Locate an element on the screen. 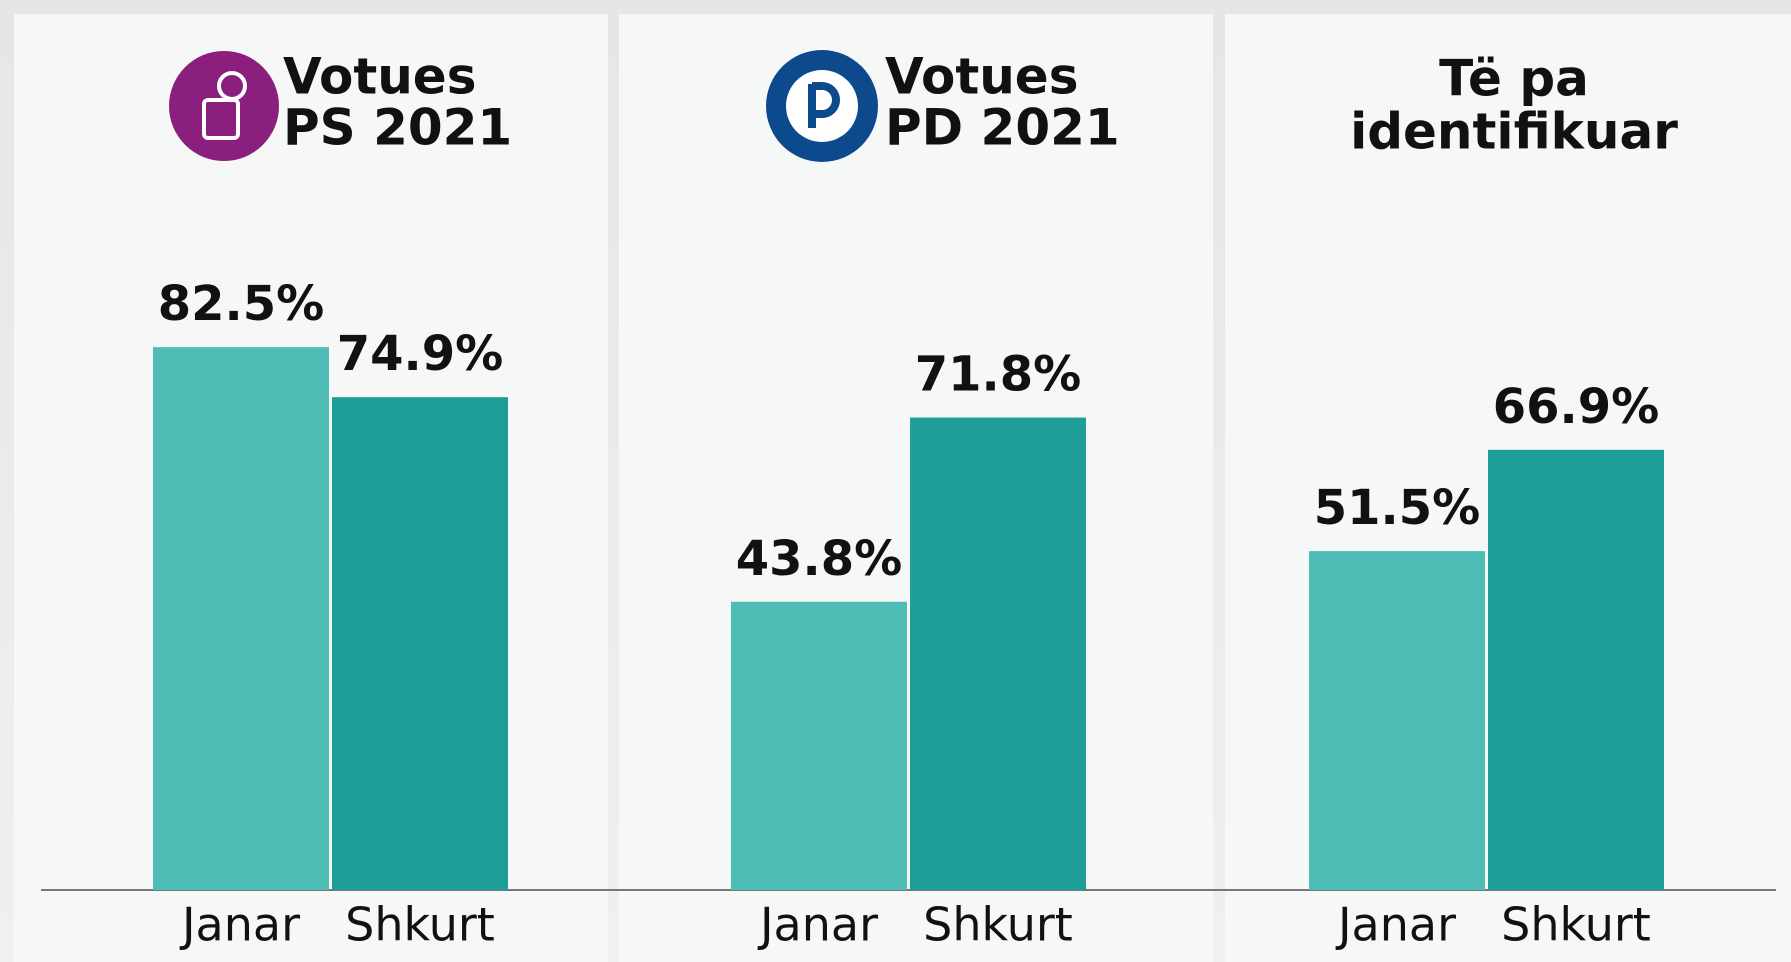 This screenshot has width=1791, height=962. value-label: 74.9% is located at coordinates (420, 354).